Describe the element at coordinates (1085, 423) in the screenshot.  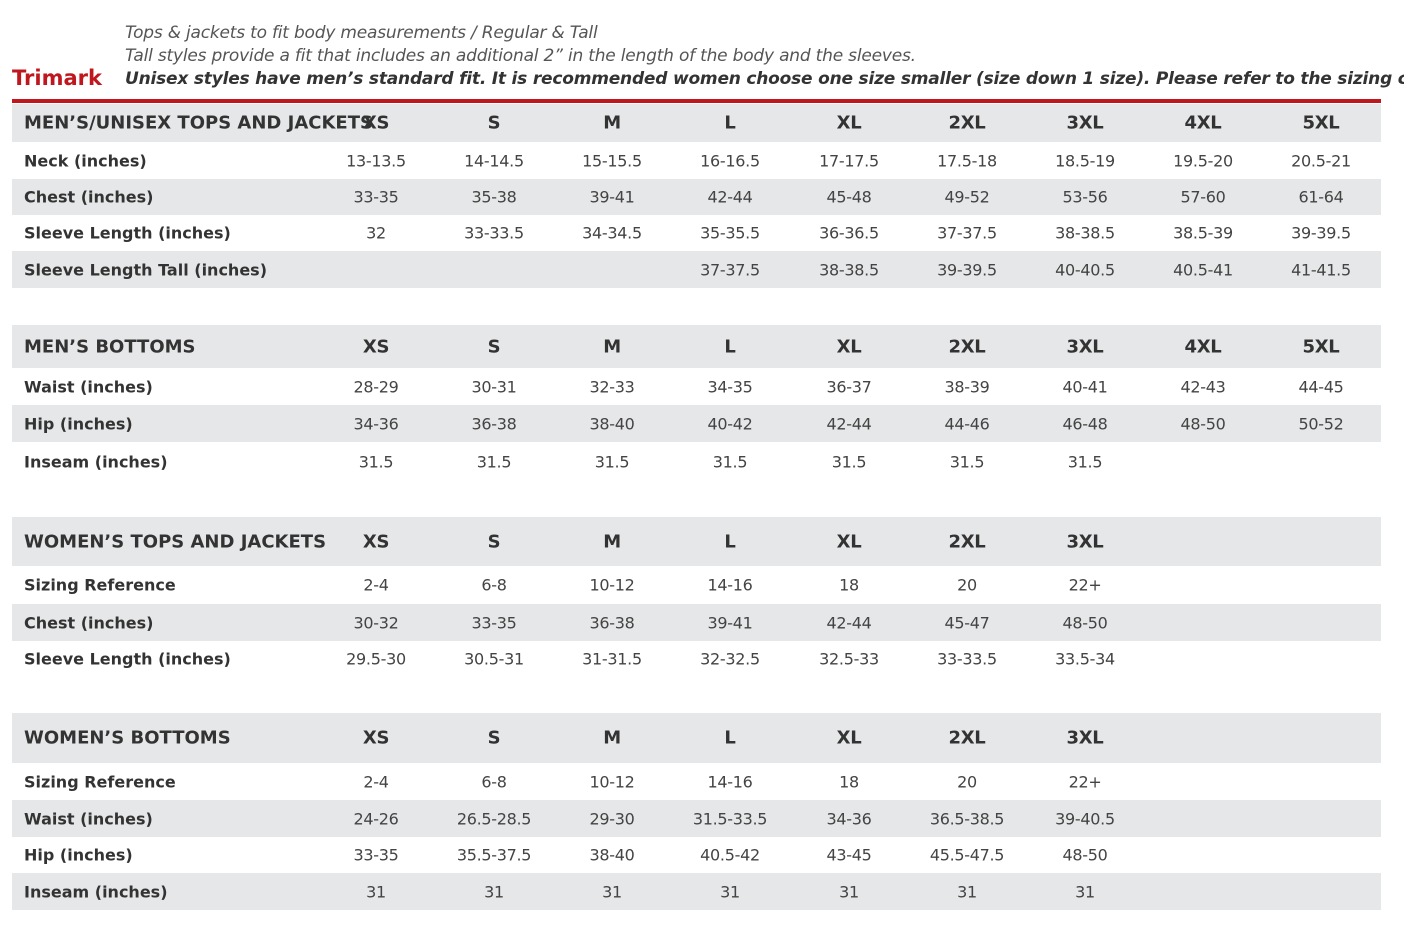
I see `cell: 46-48` at that location.